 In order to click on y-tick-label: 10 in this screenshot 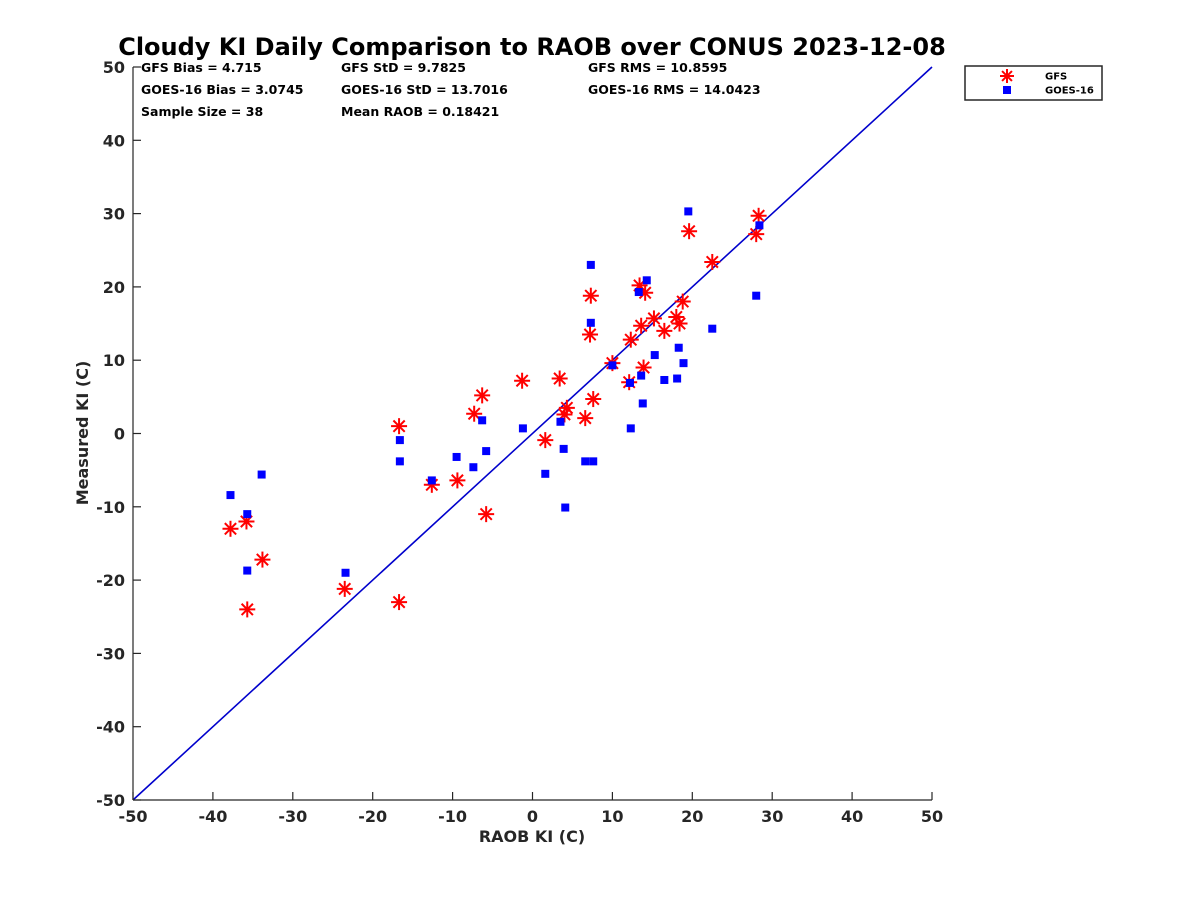, I will do `click(114, 360)`.